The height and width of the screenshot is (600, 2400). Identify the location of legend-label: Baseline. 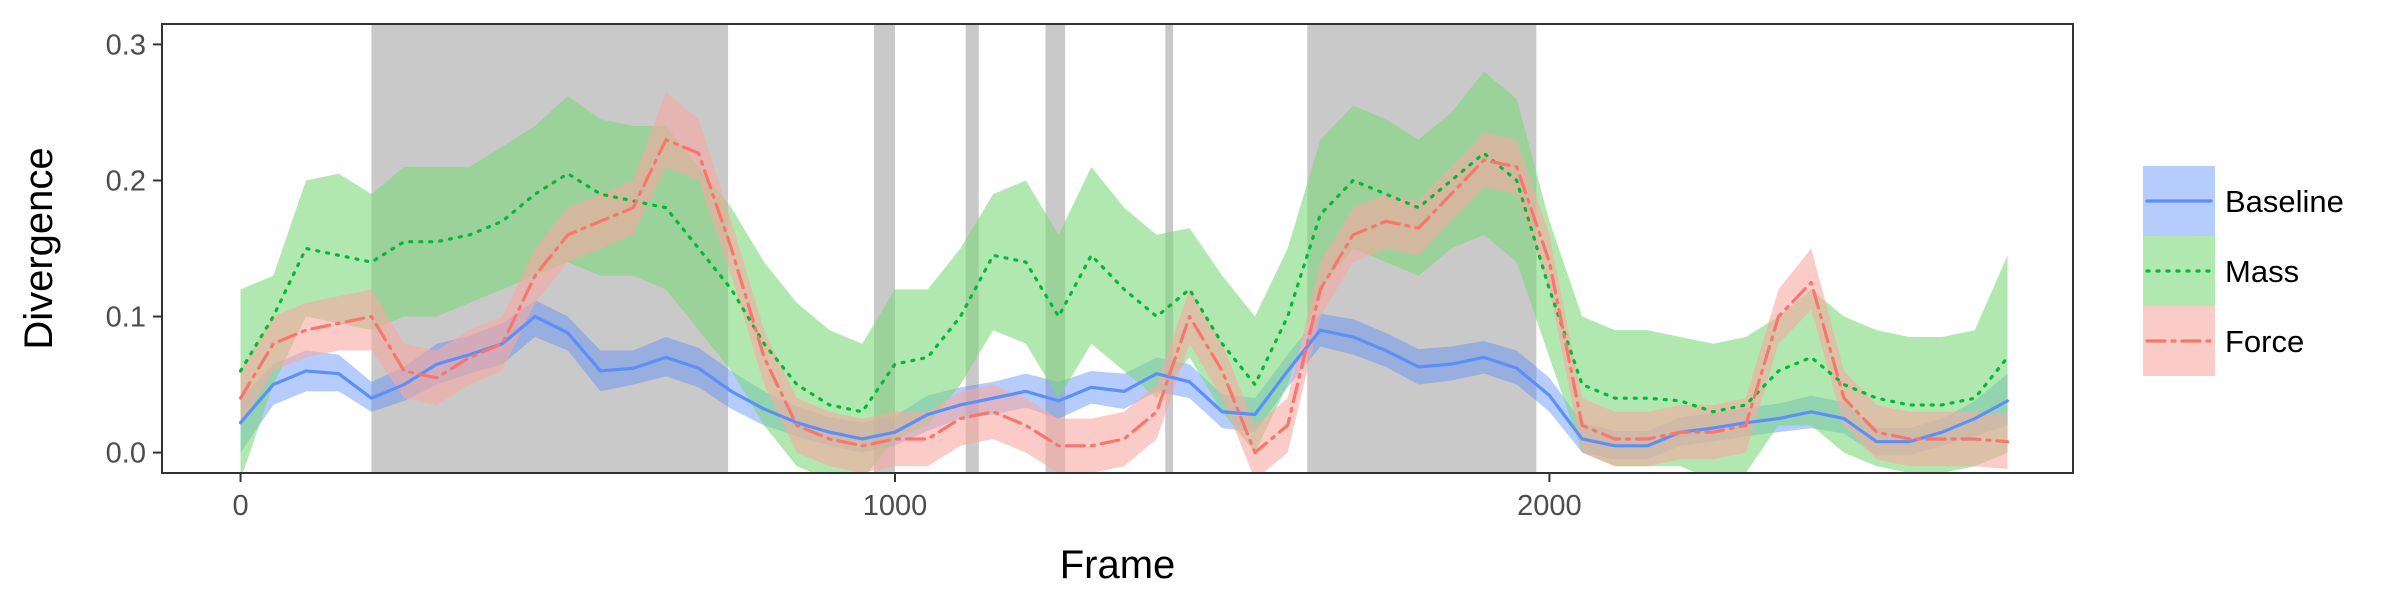
(2284, 201).